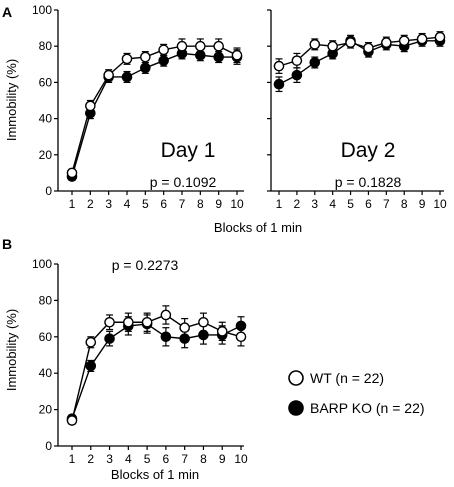 The height and width of the screenshot is (487, 454). I want to click on panel-b-pvalue: p = 0.2273, so click(145, 265).